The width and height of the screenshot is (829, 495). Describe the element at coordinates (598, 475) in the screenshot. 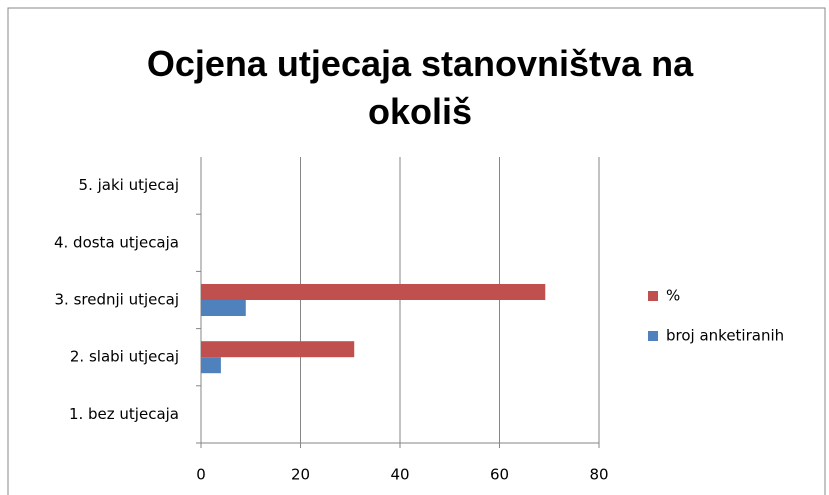

I see `x-tick-label: 80` at that location.